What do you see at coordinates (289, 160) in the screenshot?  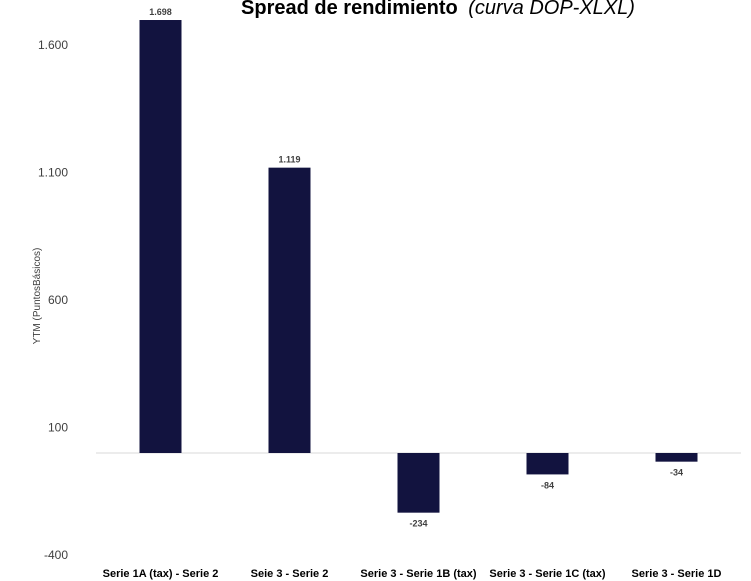 I see `data-label: 1.119` at bounding box center [289, 160].